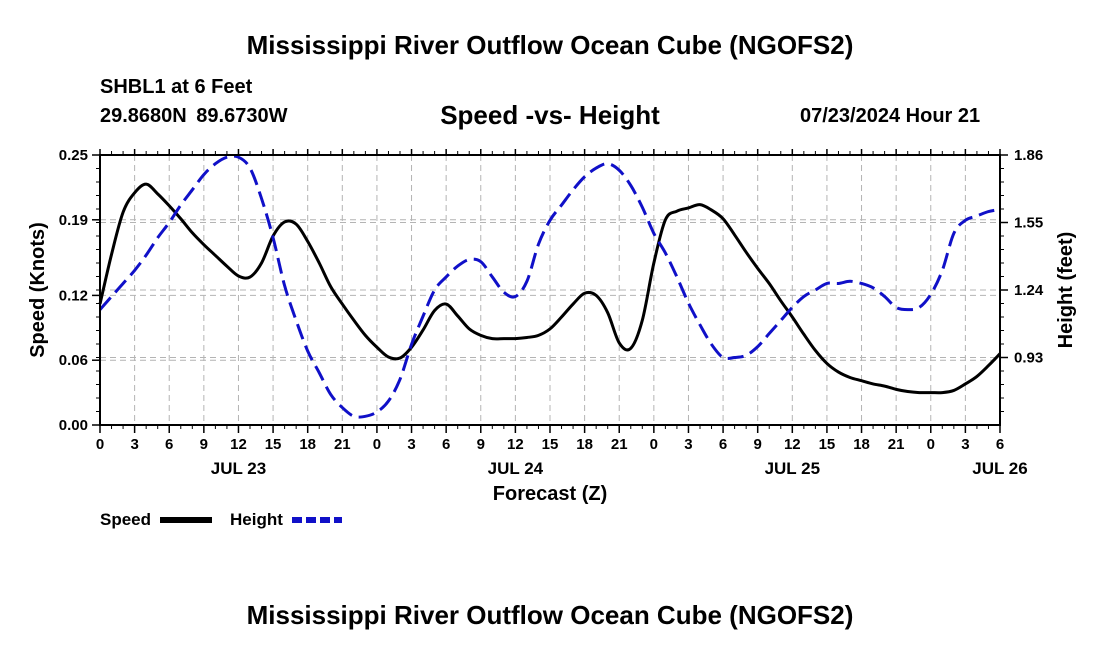  What do you see at coordinates (73, 155) in the screenshot?
I see `y-tick-label: 0.25` at bounding box center [73, 155].